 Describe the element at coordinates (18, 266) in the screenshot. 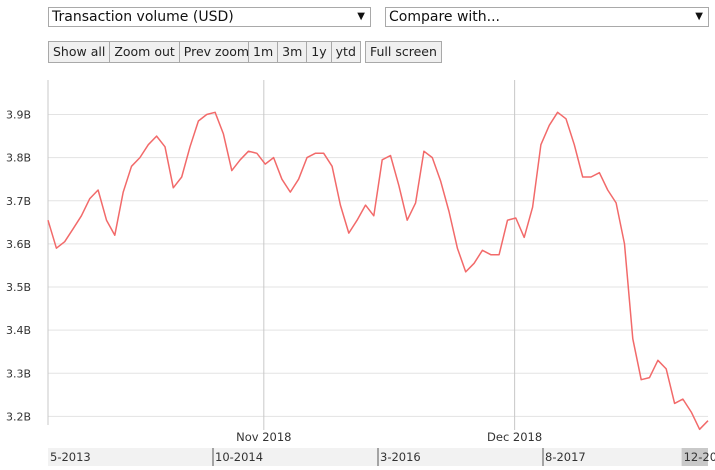

I see `y-axis: 3.2B 3.3B 3.4B 3.5B 3.6B 3.7B 3.8B 3.9B` at that location.